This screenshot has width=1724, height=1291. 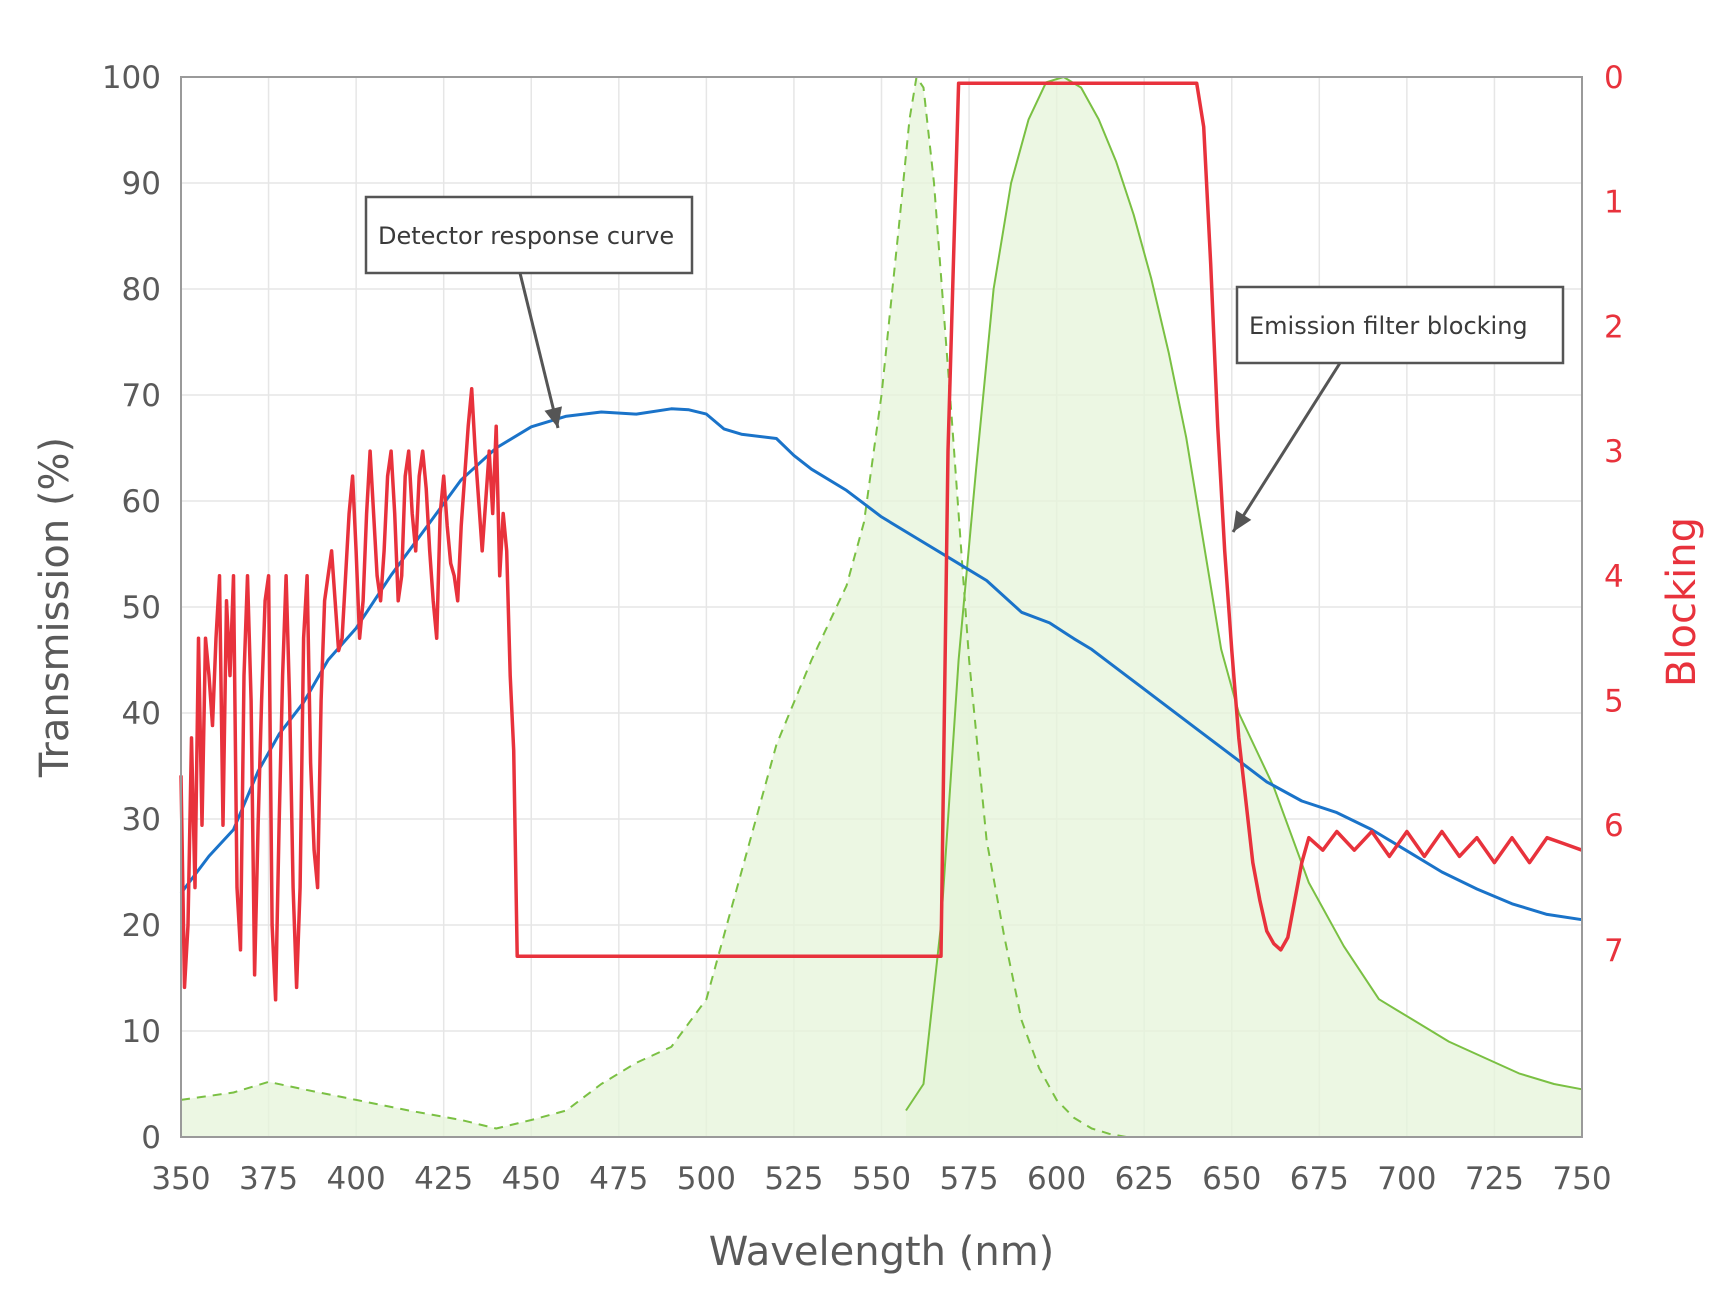 What do you see at coordinates (55, 607) in the screenshot?
I see `y-axis-title: Transmission (%)` at bounding box center [55, 607].